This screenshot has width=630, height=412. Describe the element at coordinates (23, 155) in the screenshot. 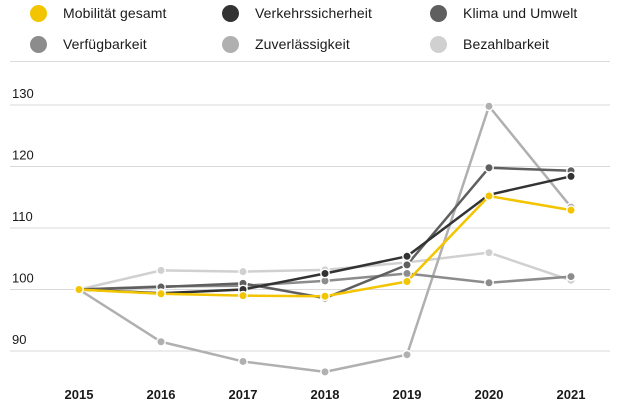

I see `y-tick-label: 120` at that location.